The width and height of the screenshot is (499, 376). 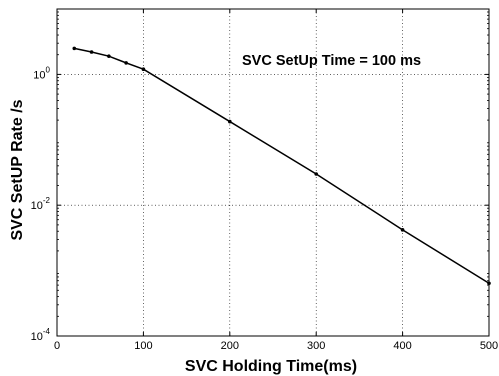 I want to click on x-tick-labels: 0 100 200 300 400 500, so click(x=276, y=346).